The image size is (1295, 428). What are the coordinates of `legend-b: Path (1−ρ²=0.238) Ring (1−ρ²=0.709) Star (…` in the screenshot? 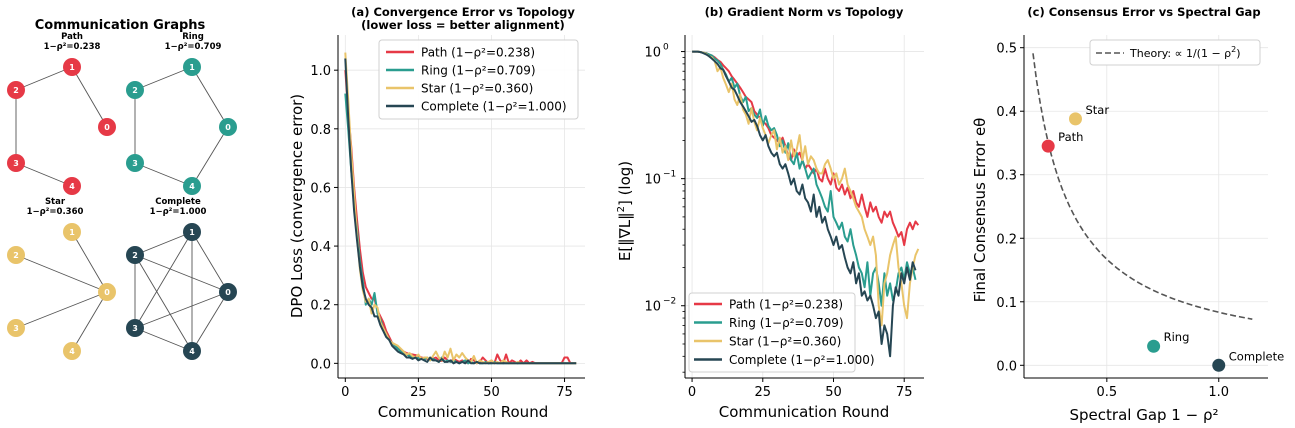 It's located at (781, 332).